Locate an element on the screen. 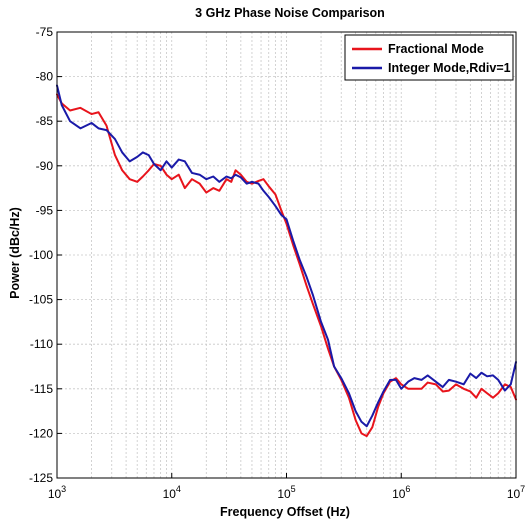 The height and width of the screenshot is (522, 525). legend-box is located at coordinates (429, 57).